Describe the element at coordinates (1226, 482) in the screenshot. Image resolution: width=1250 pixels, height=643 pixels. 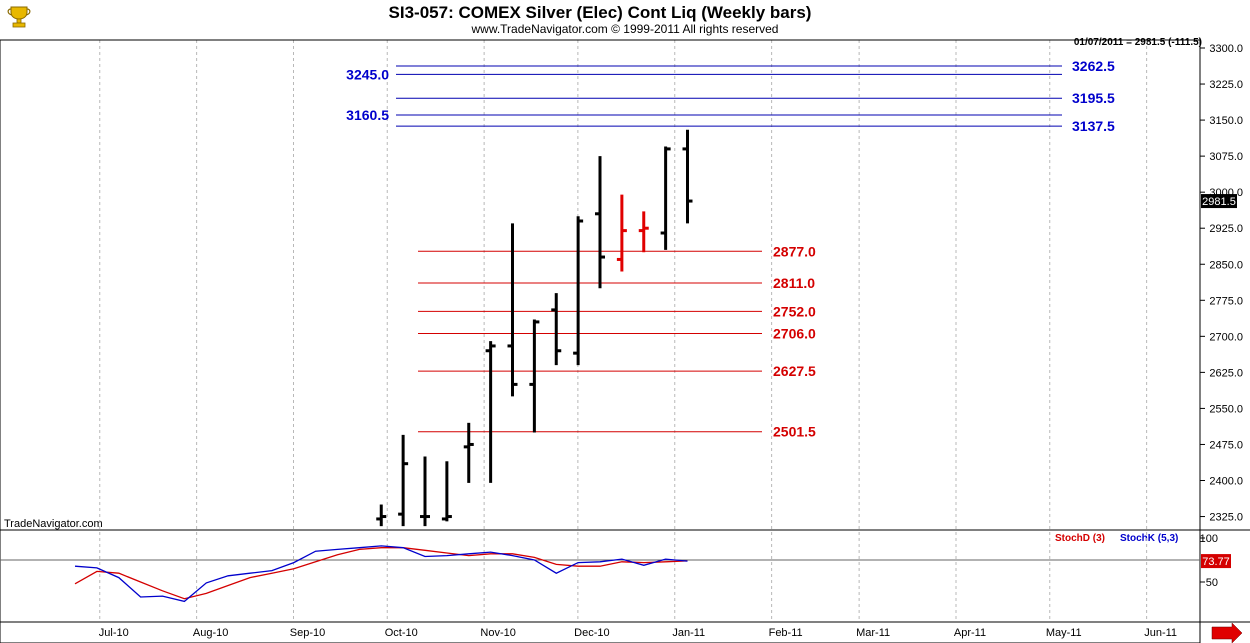
I see `y-tick-label: 2400.0` at that location.